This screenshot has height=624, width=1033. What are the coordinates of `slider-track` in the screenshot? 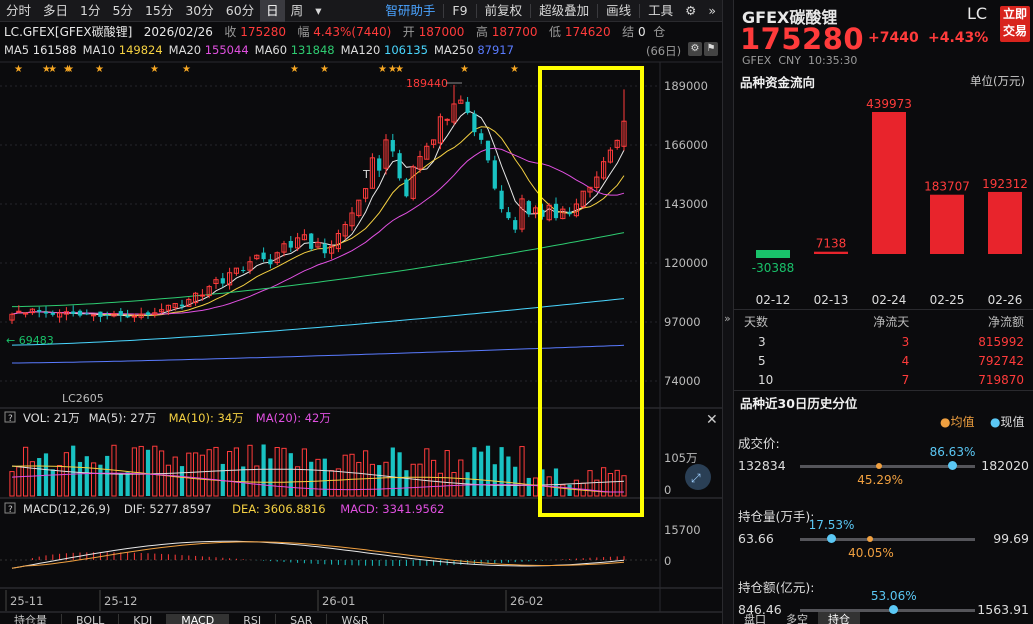 It's located at (887, 466).